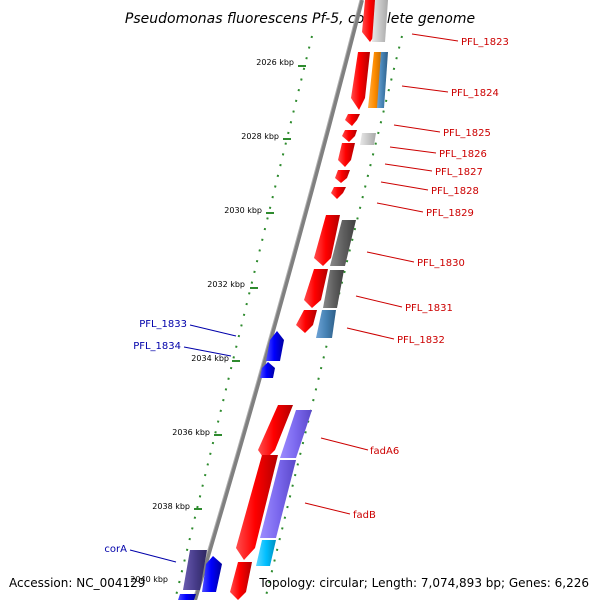 Image resolution: width=600 pixels, height=600 pixels. I want to click on gene-label-pfl1828: PFL_1828, so click(455, 191).